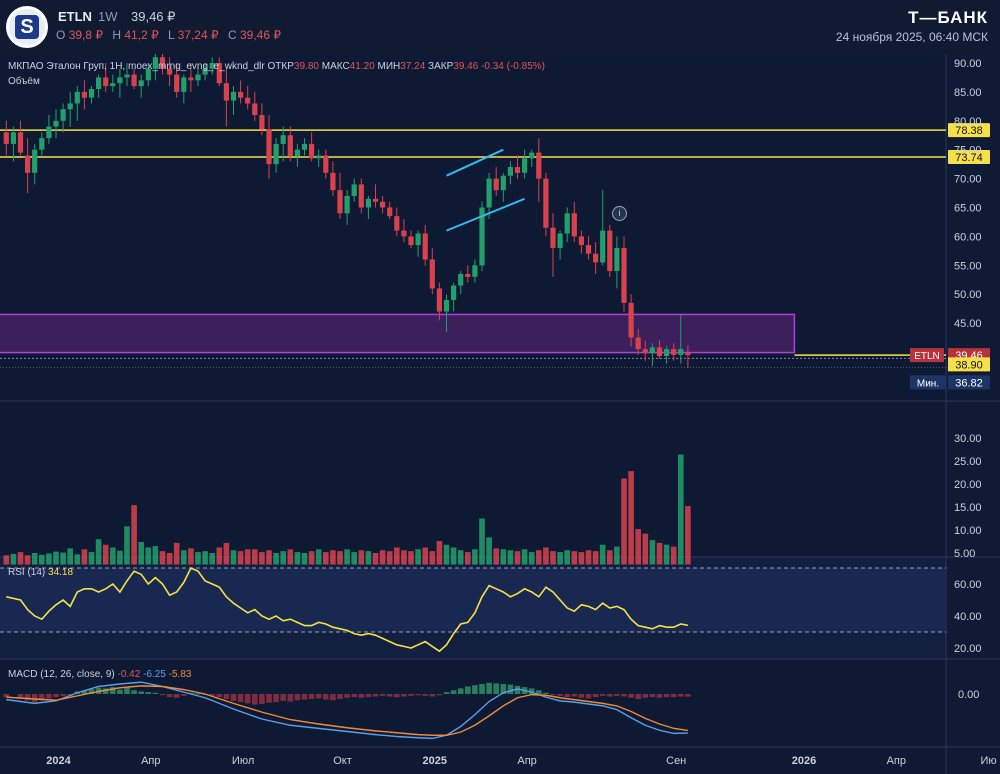 This screenshot has width=1000, height=774. I want to click on time-axis-label: 2024, so click(58, 761).